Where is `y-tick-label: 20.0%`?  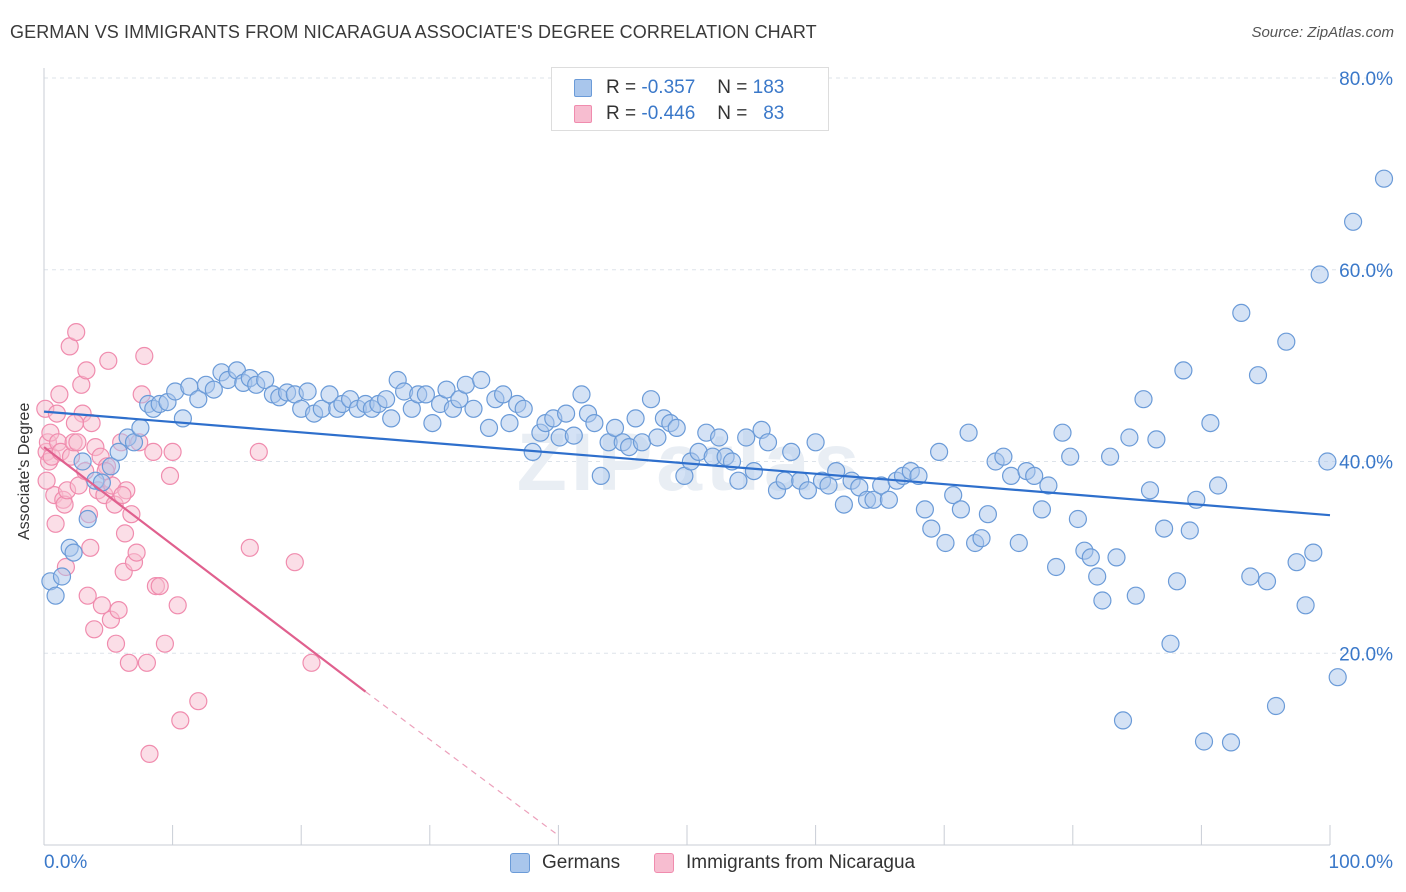
y-tick-label: 20.0% is located at coordinates (1366, 654).